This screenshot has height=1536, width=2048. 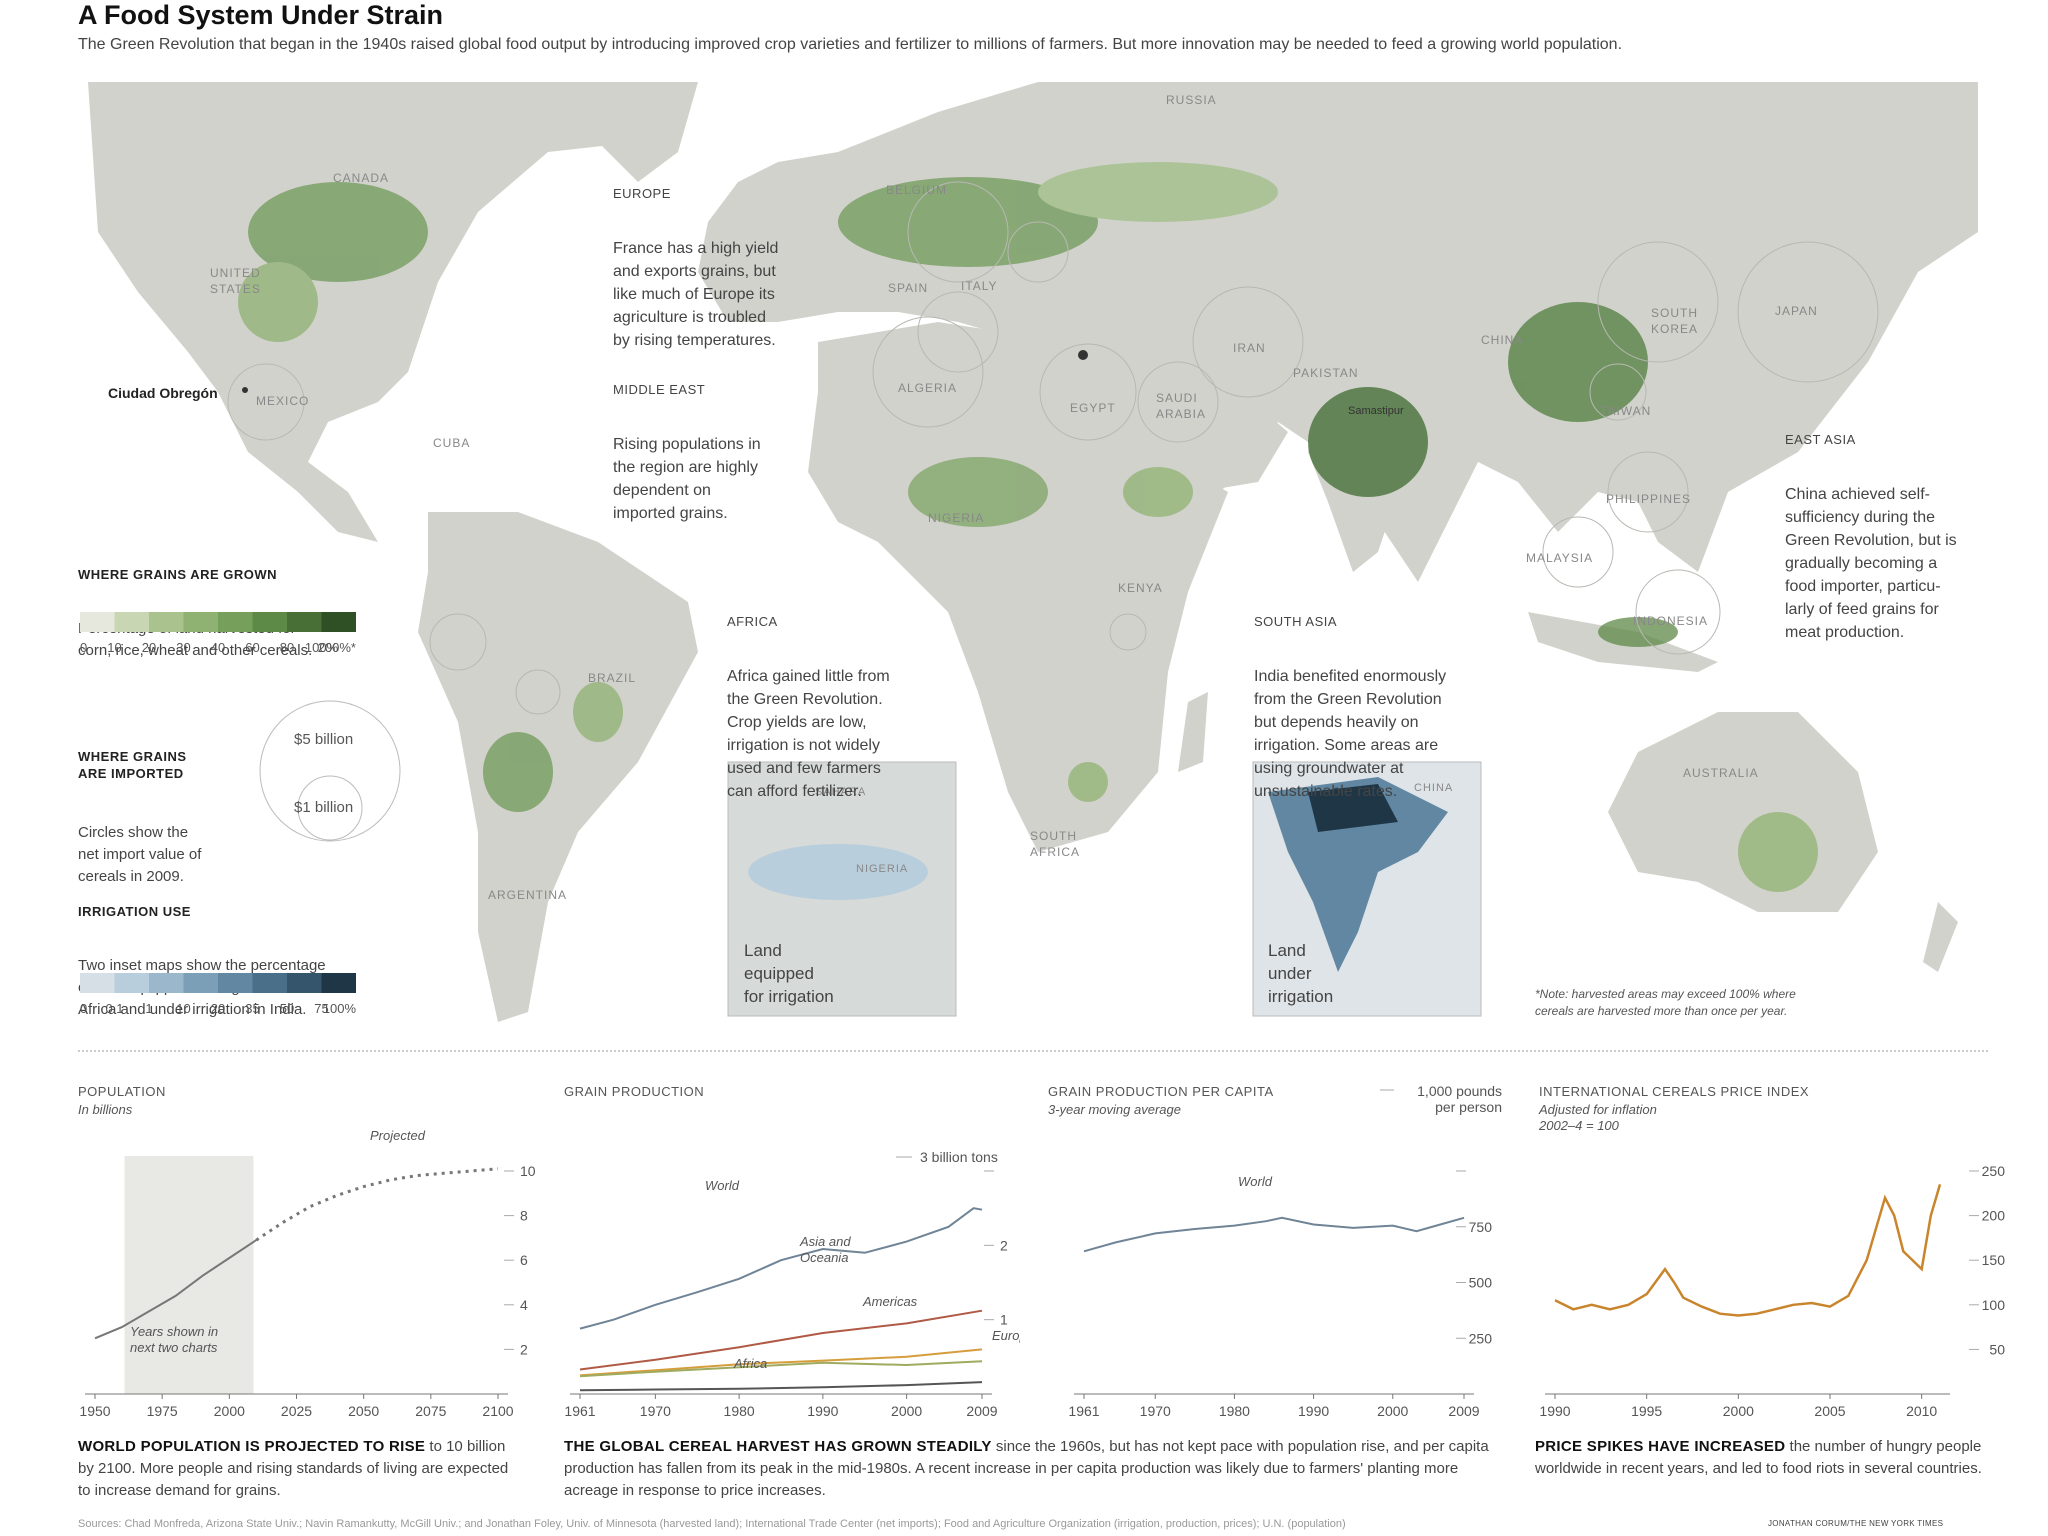 I want to click on x-tick-label: 1961, so click(x=1083, y=1409).